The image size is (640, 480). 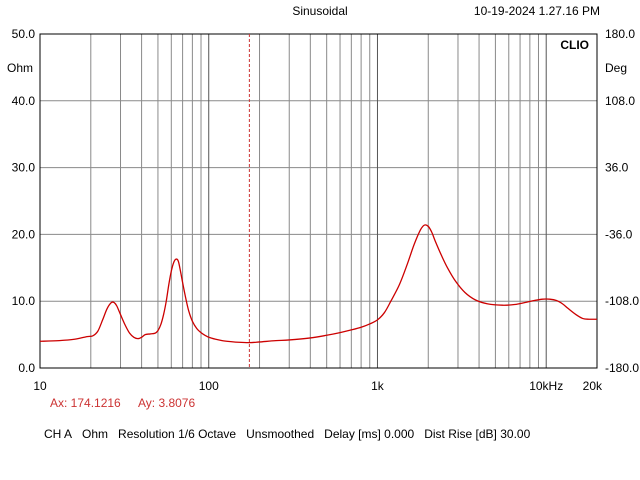 What do you see at coordinates (177, 434) in the screenshot?
I see `resolution-label: Resolution 1/6 Octave` at bounding box center [177, 434].